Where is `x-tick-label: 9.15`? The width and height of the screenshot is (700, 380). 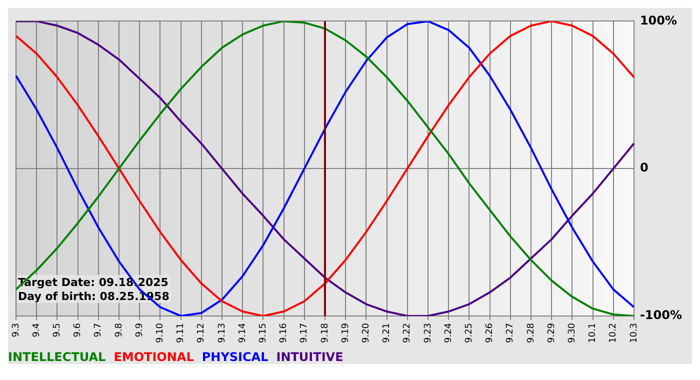
x-tick-label: 9.15 is located at coordinates (263, 333).